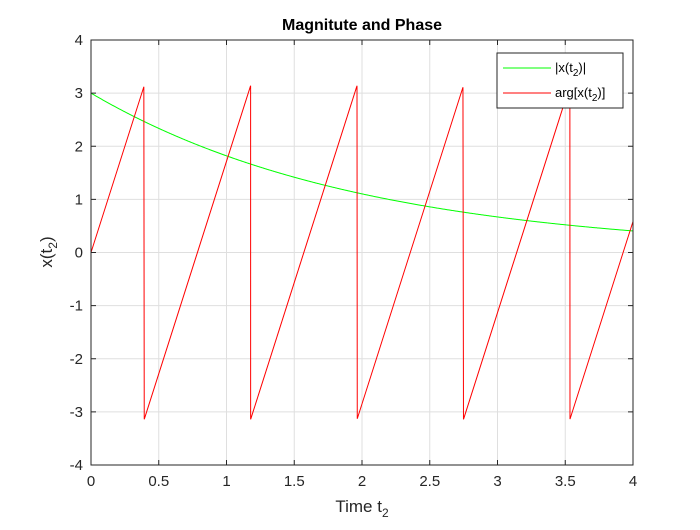 The width and height of the screenshot is (700, 530). Describe the element at coordinates (79, 40) in the screenshot. I see `y-tick-label: 4` at that location.